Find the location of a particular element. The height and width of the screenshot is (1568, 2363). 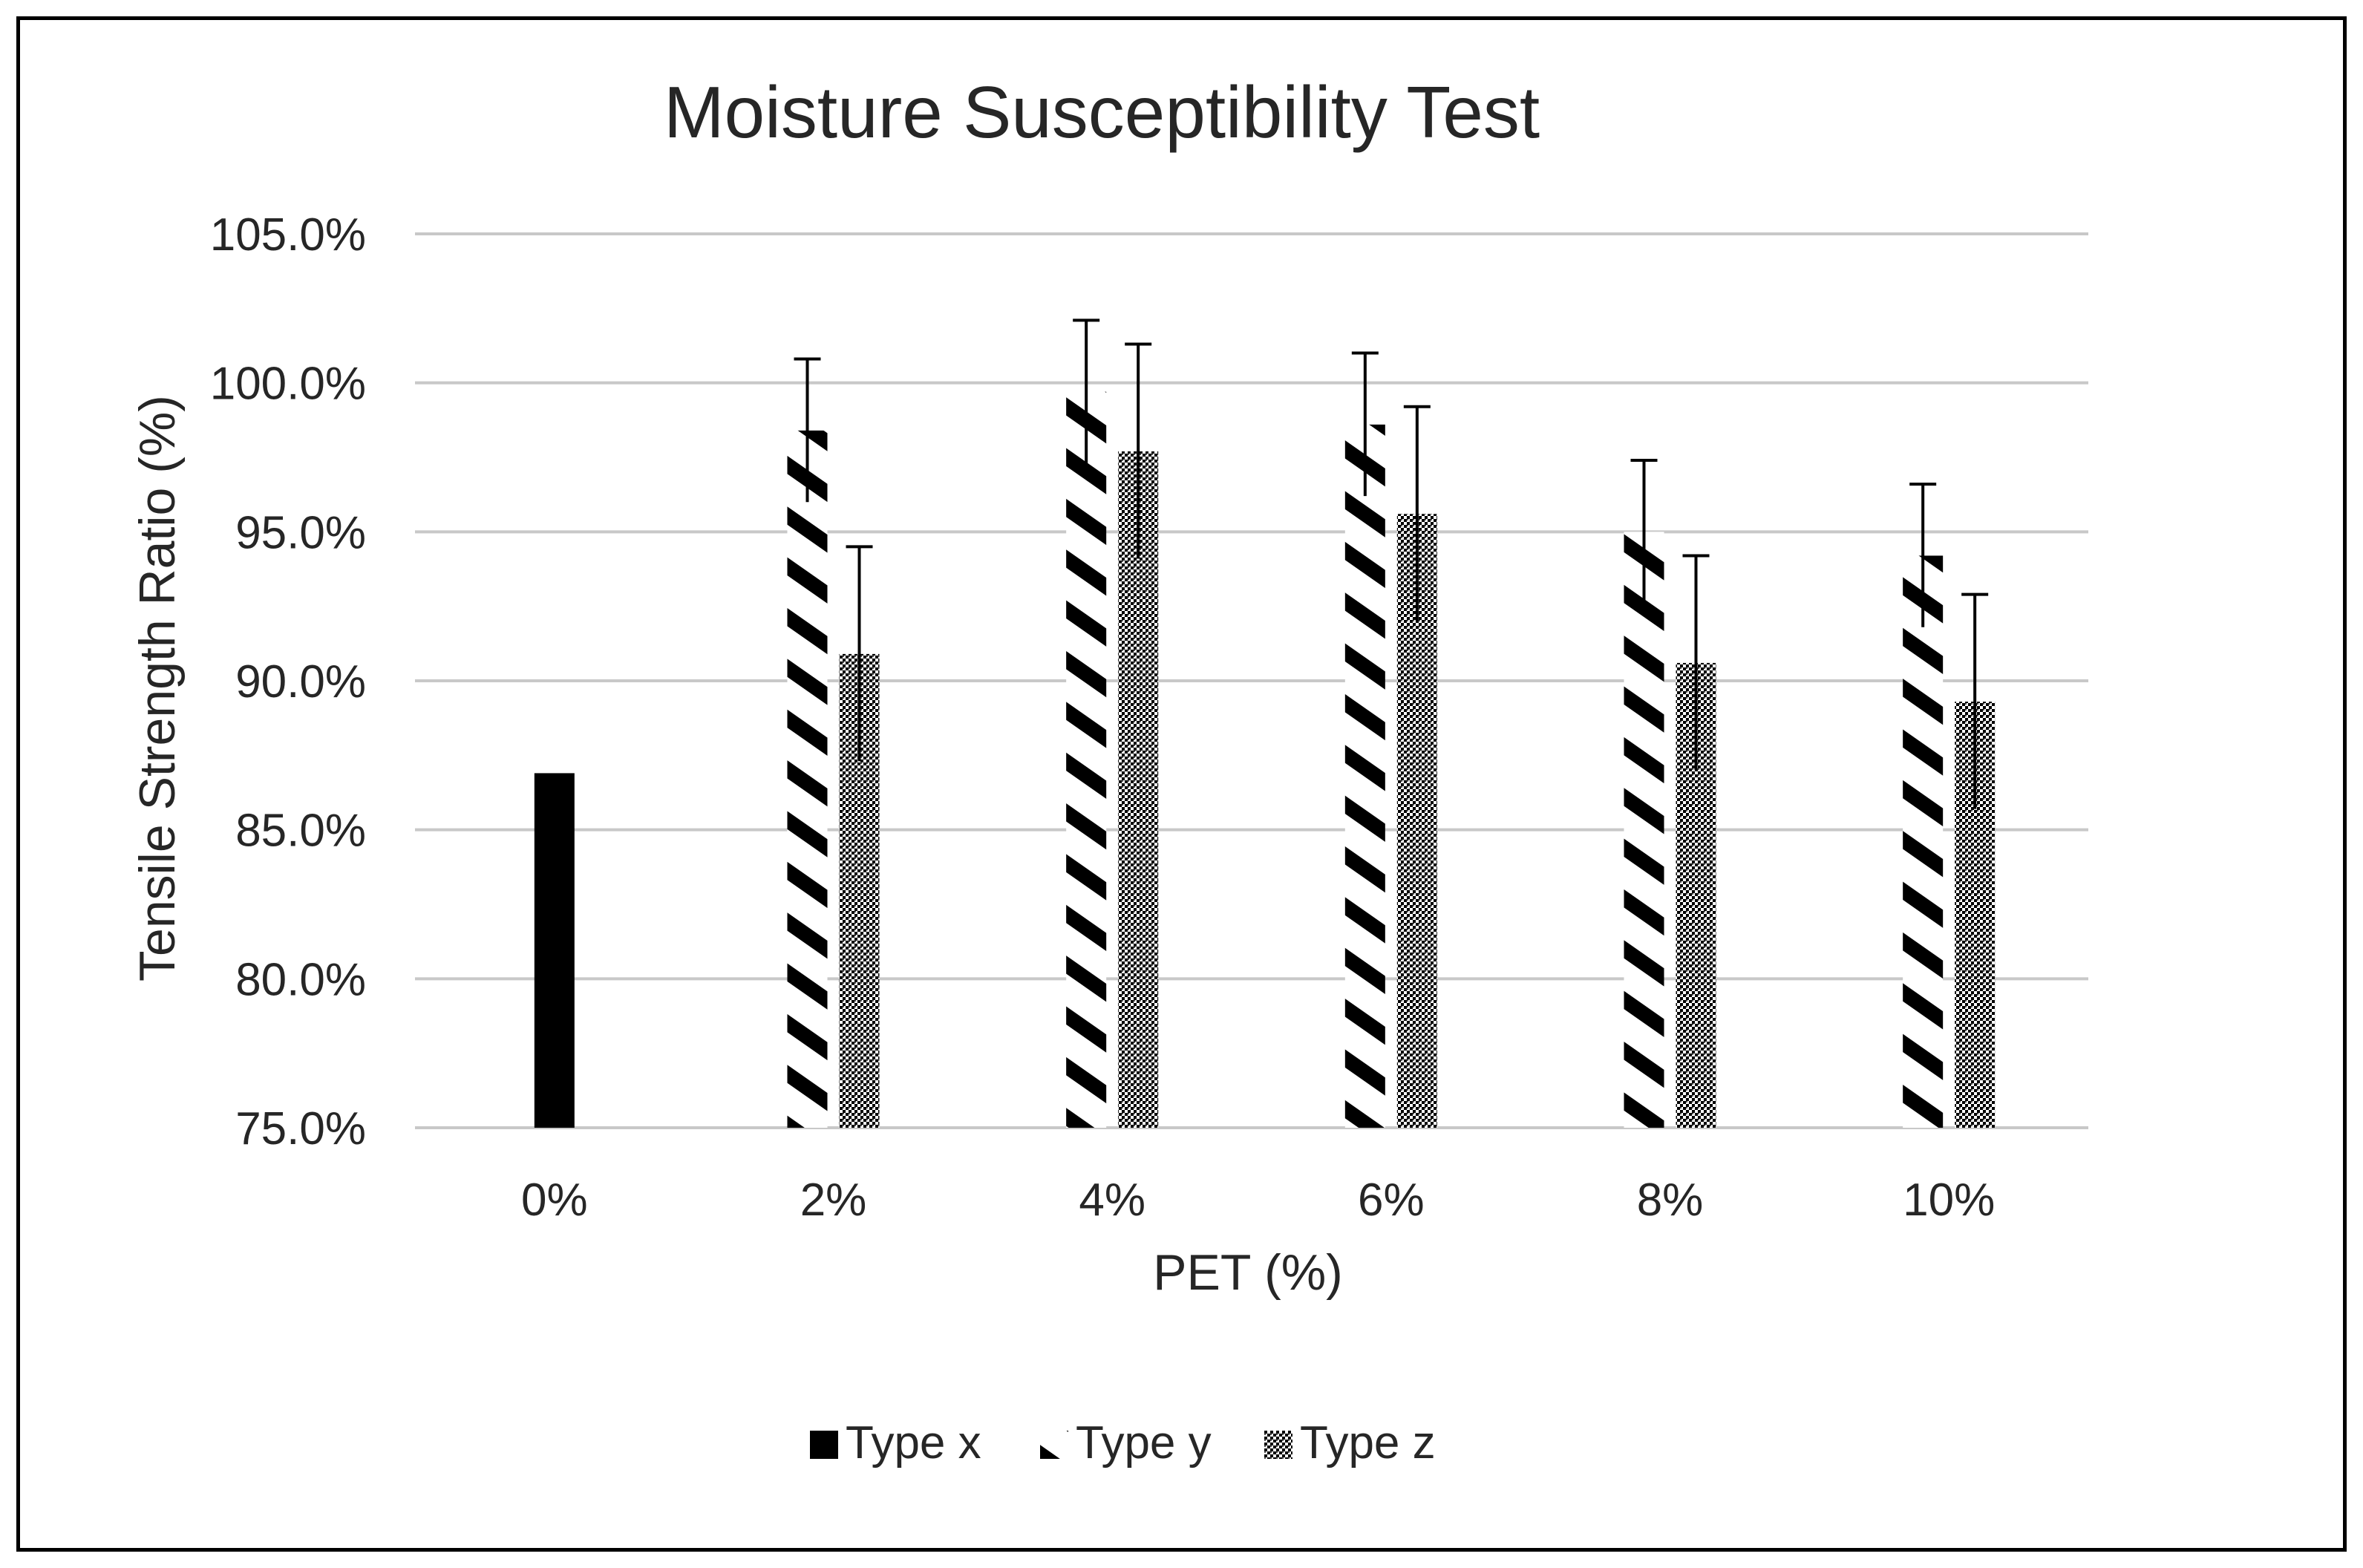

legend-label: Type y is located at coordinates (1144, 1443).